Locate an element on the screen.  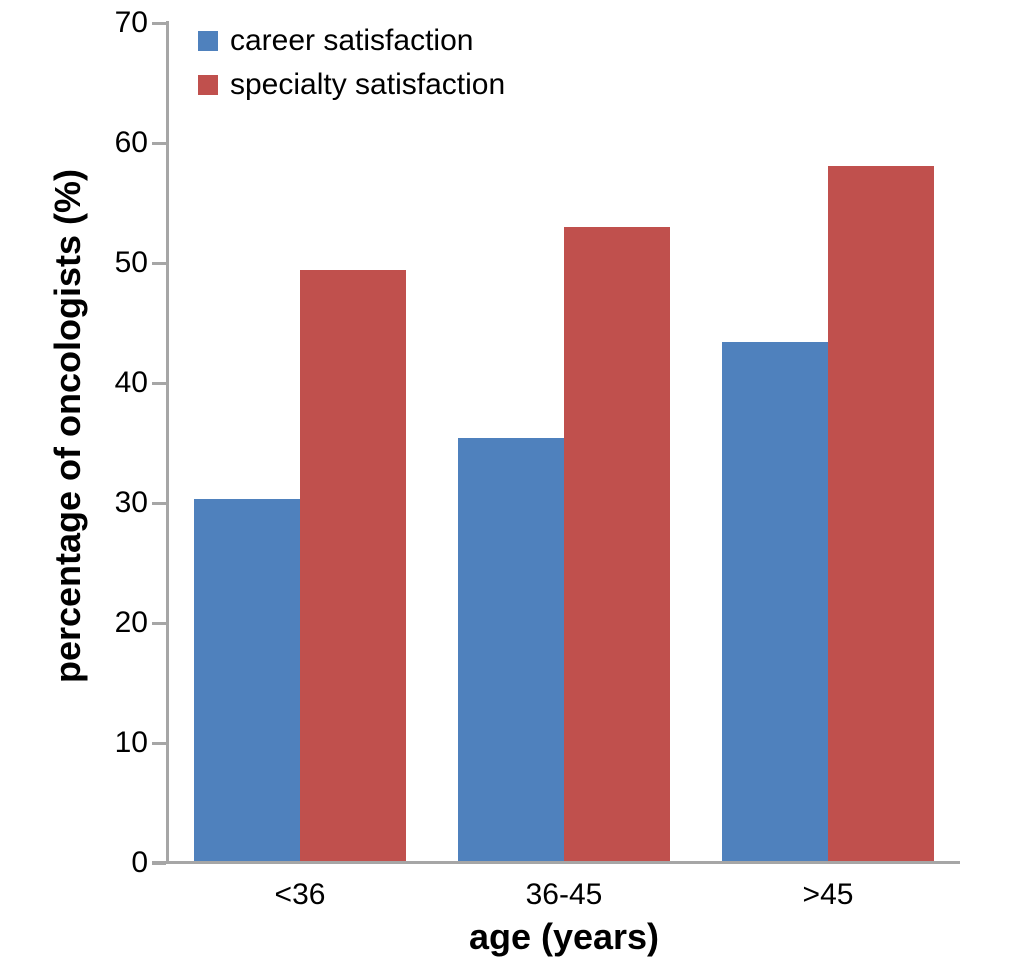
y-tick-label: 40 is located at coordinates (131, 382).